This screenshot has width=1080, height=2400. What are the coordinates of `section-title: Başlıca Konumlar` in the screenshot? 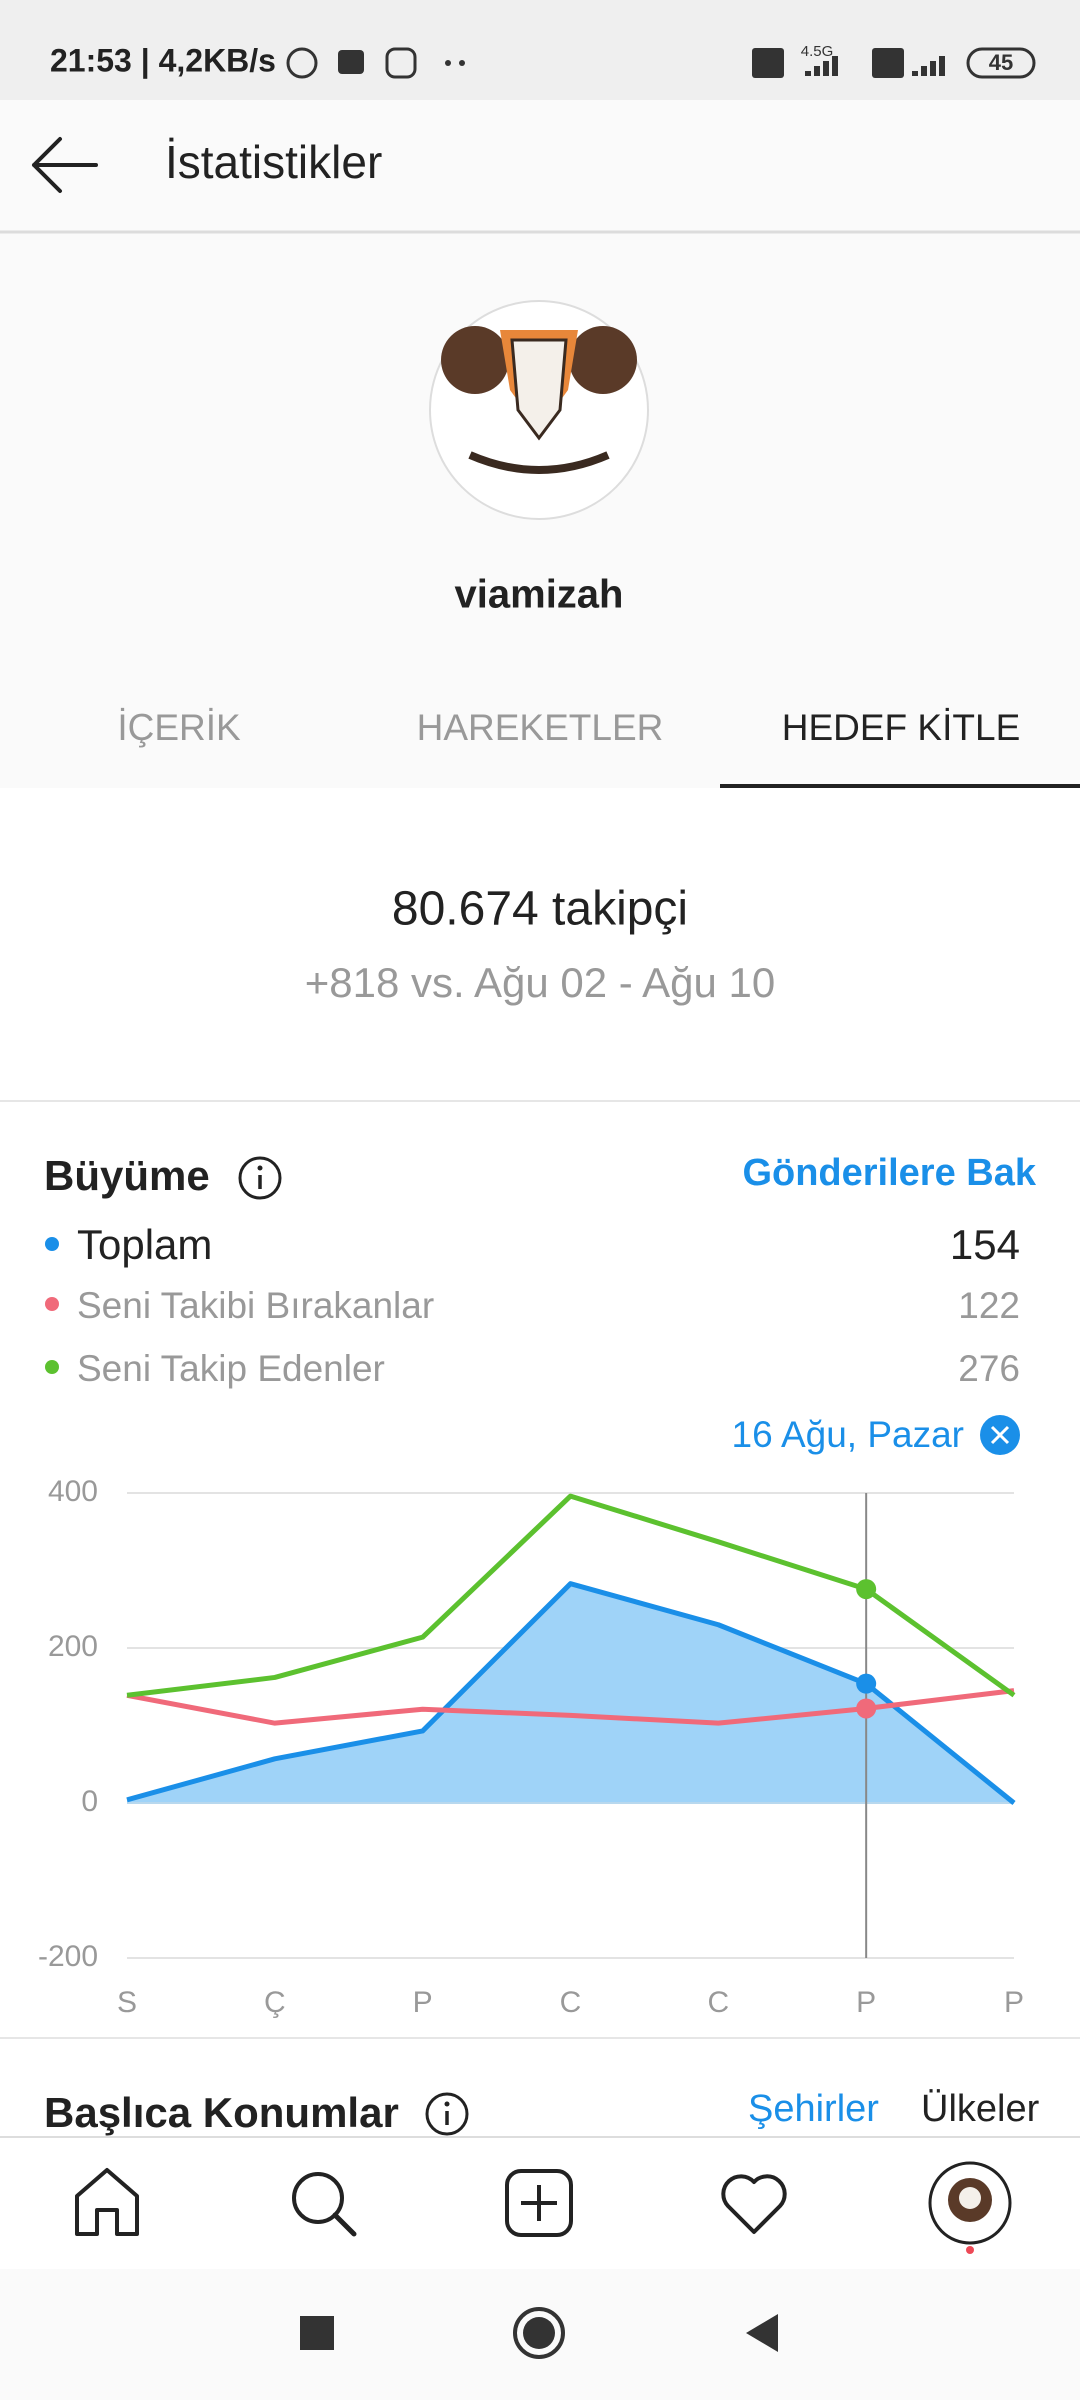 It's located at (221, 2112).